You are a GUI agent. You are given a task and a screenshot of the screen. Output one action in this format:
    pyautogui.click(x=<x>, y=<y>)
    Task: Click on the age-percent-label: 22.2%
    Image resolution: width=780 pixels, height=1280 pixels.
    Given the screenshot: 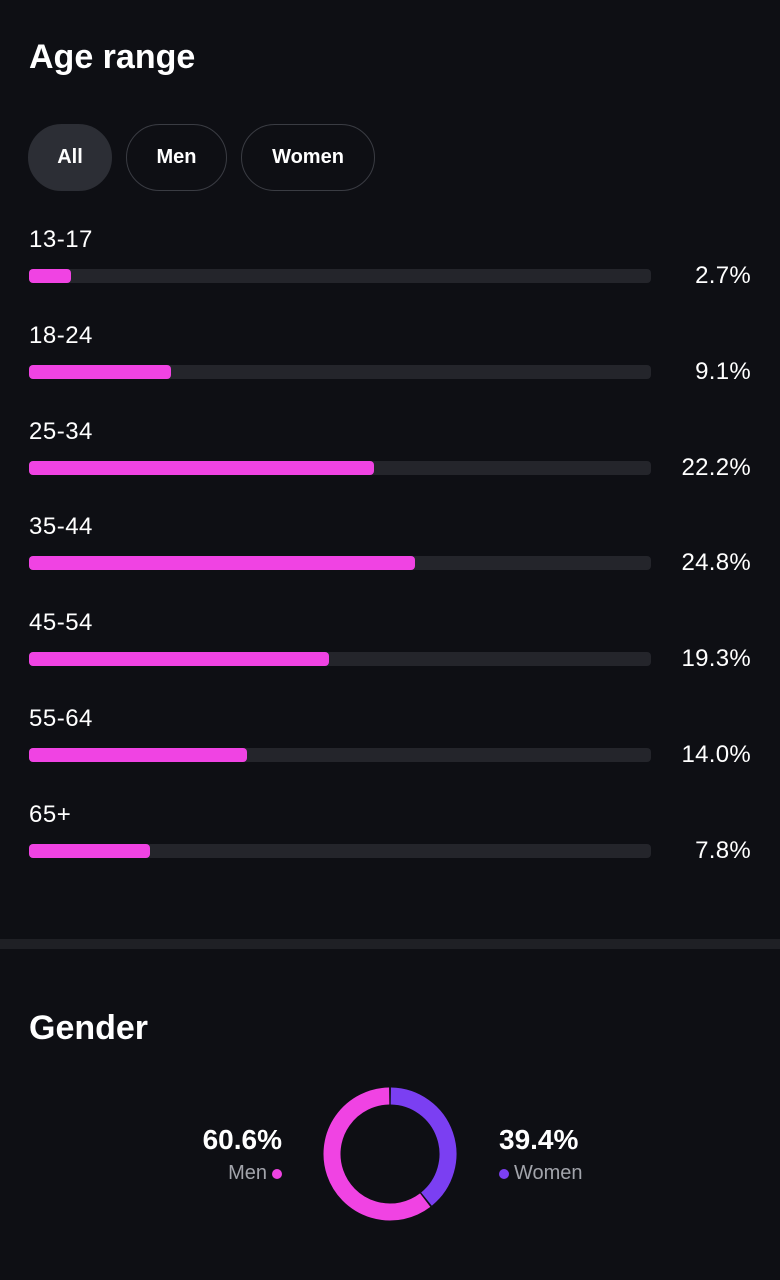 What is the action you would take?
    pyautogui.click(x=716, y=467)
    